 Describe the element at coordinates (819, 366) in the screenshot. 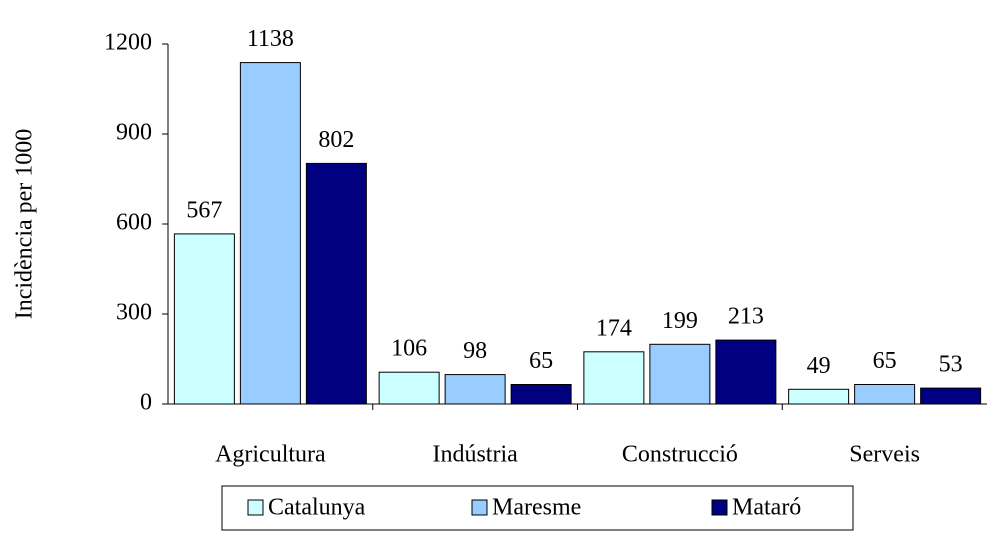

I see `data-label: 49` at that location.